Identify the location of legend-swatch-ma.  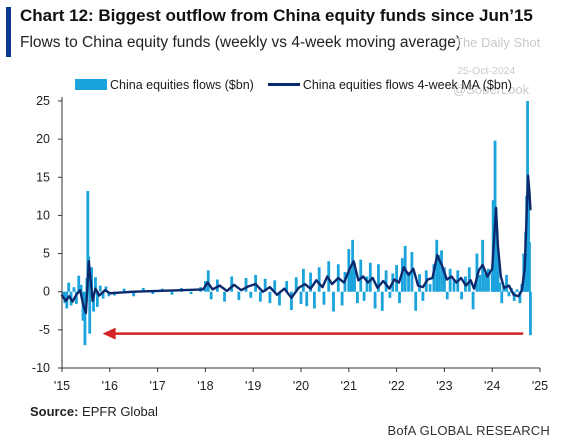
(283, 84).